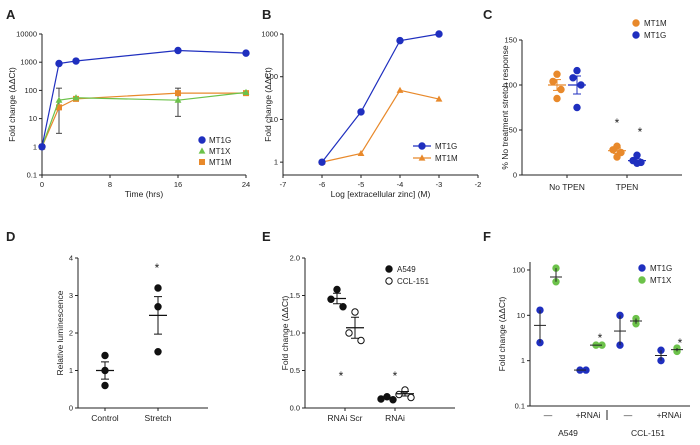 This screenshot has height=445, width=700. What do you see at coordinates (295, 295) in the screenshot?
I see `e-y-tick-label: 1.5` at bounding box center [295, 295].